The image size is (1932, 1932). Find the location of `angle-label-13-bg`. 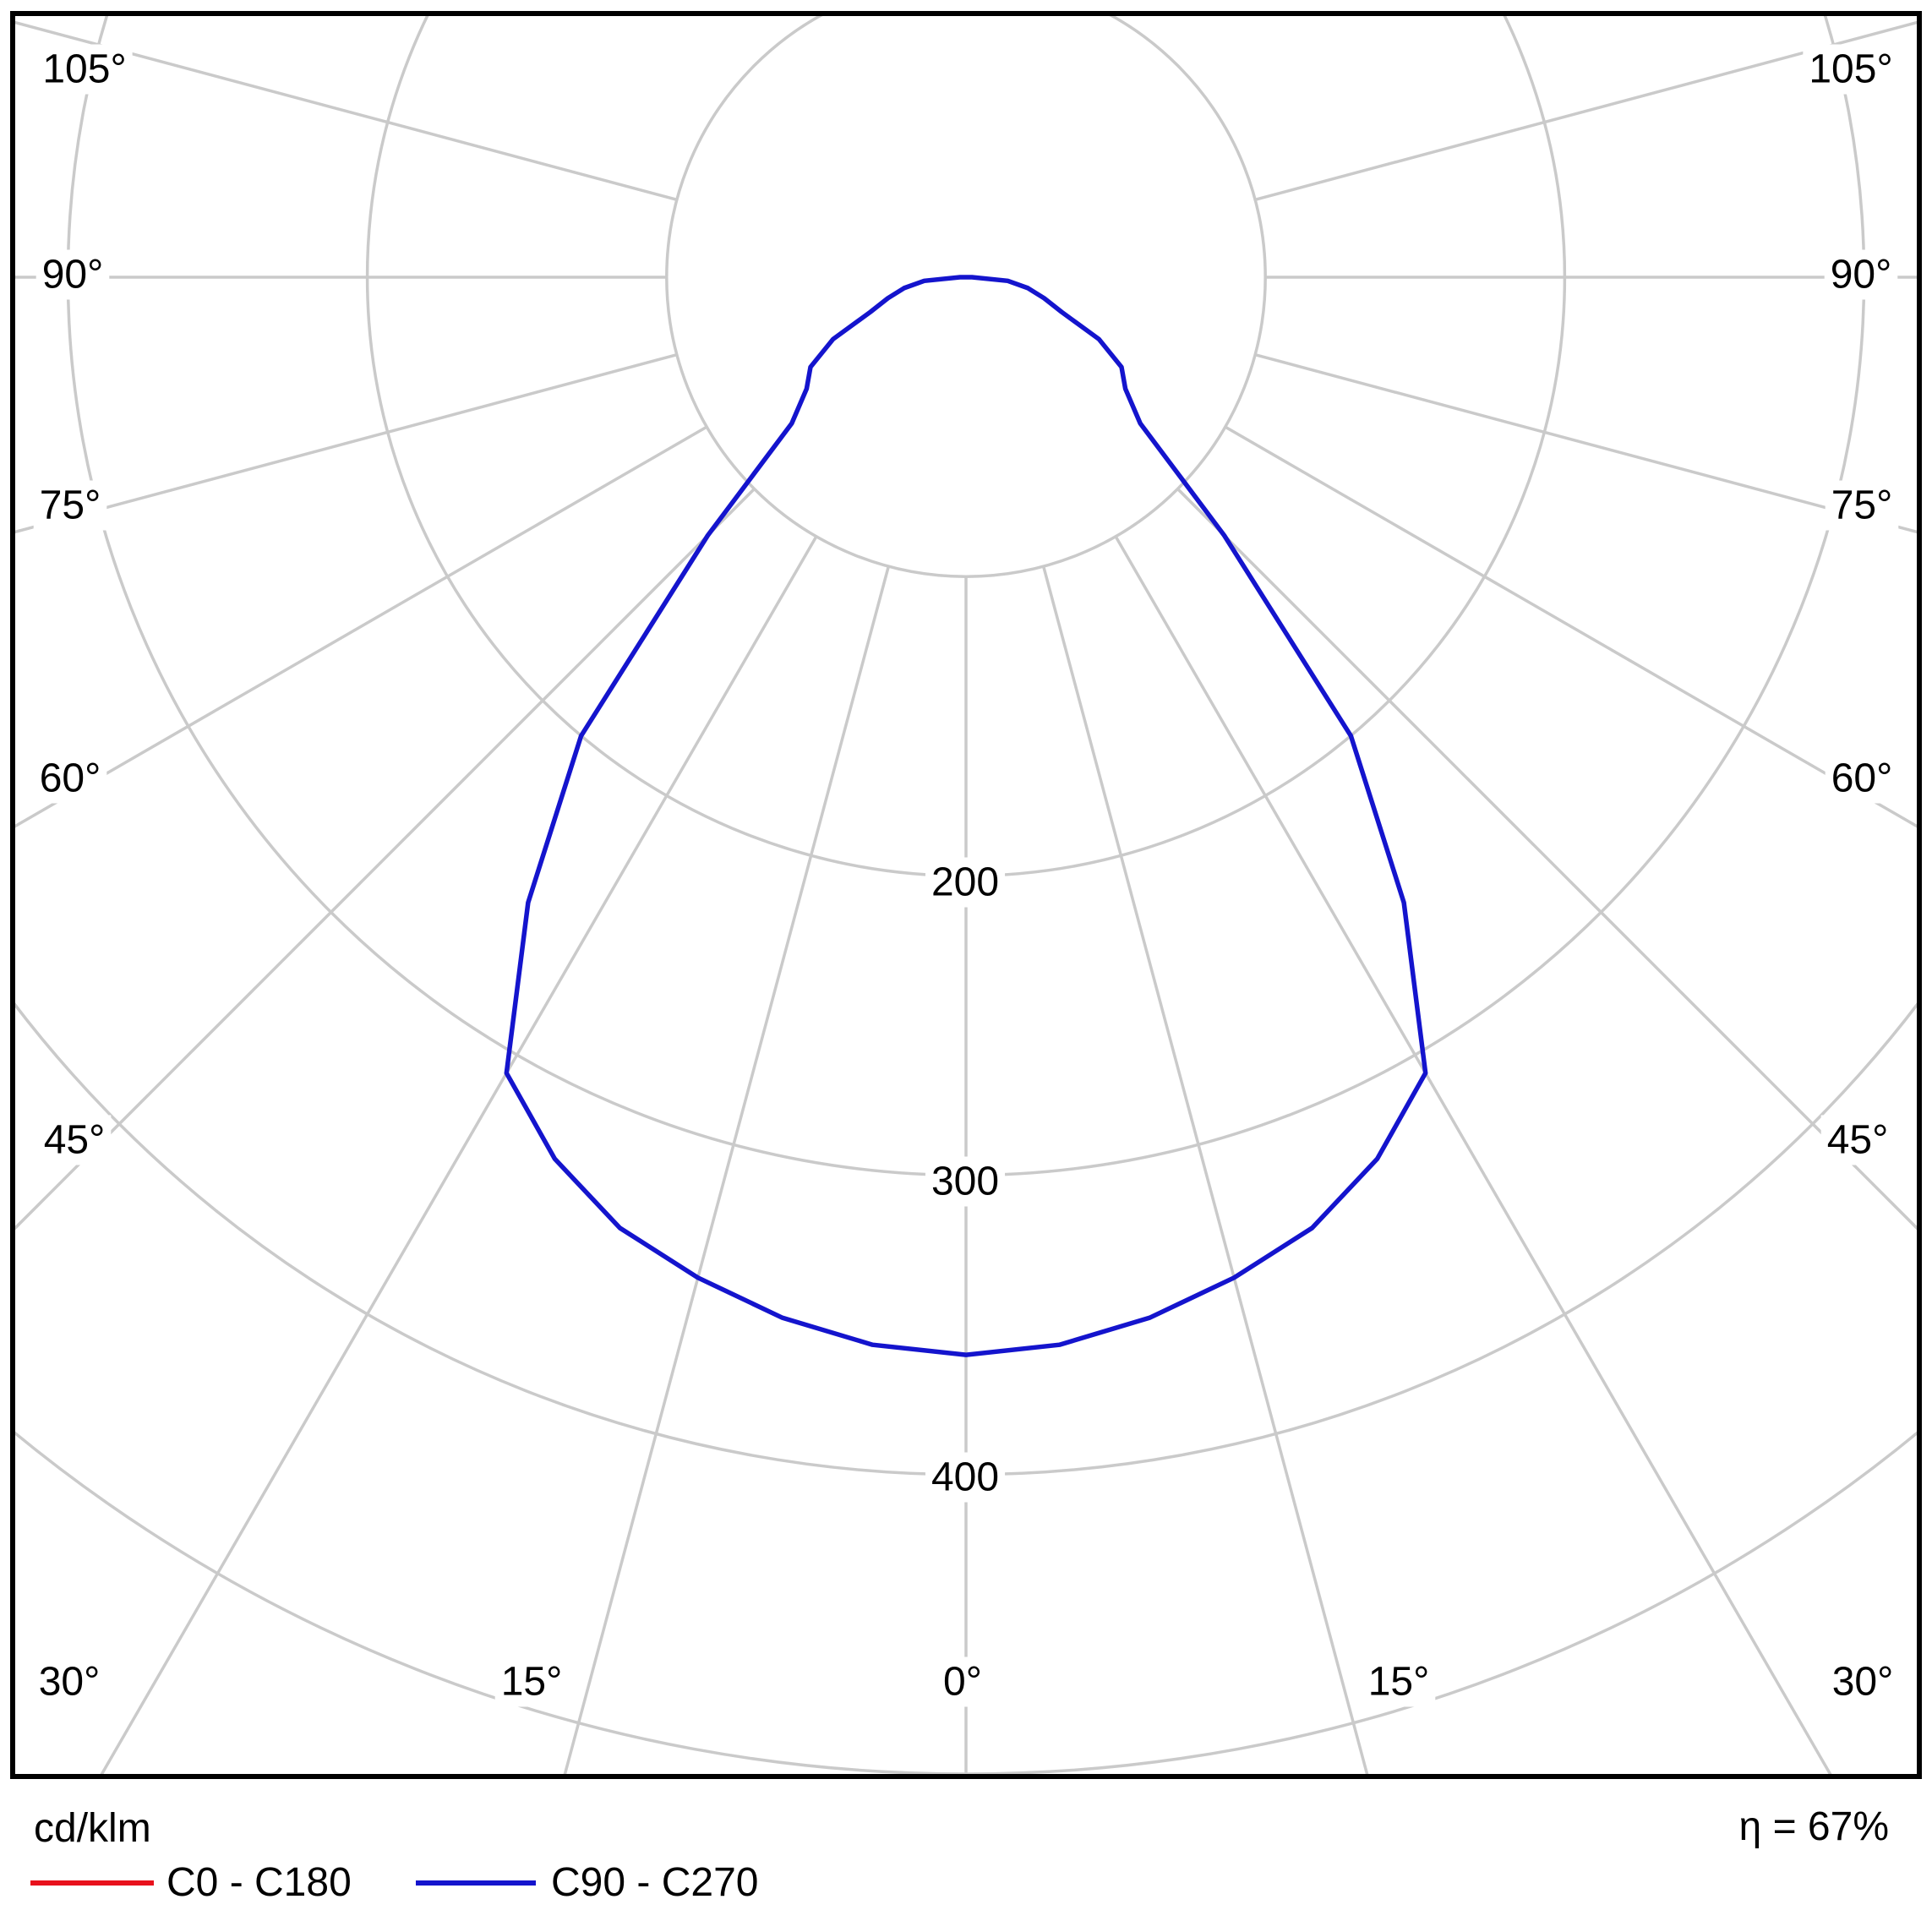

angle-label-13-bg is located at coordinates (1861, 274).